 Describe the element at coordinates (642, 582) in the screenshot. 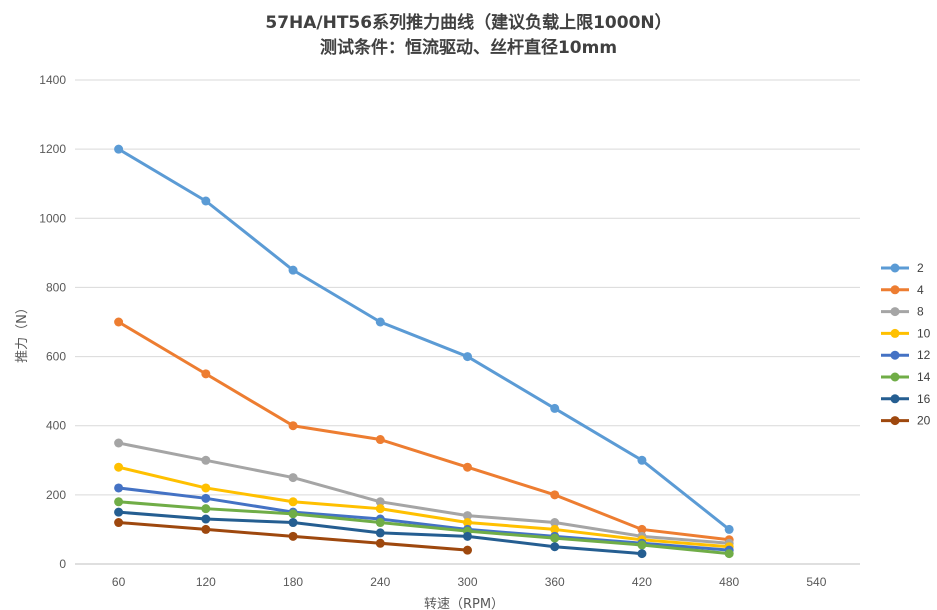

I see `x-tick-label: 420` at that location.